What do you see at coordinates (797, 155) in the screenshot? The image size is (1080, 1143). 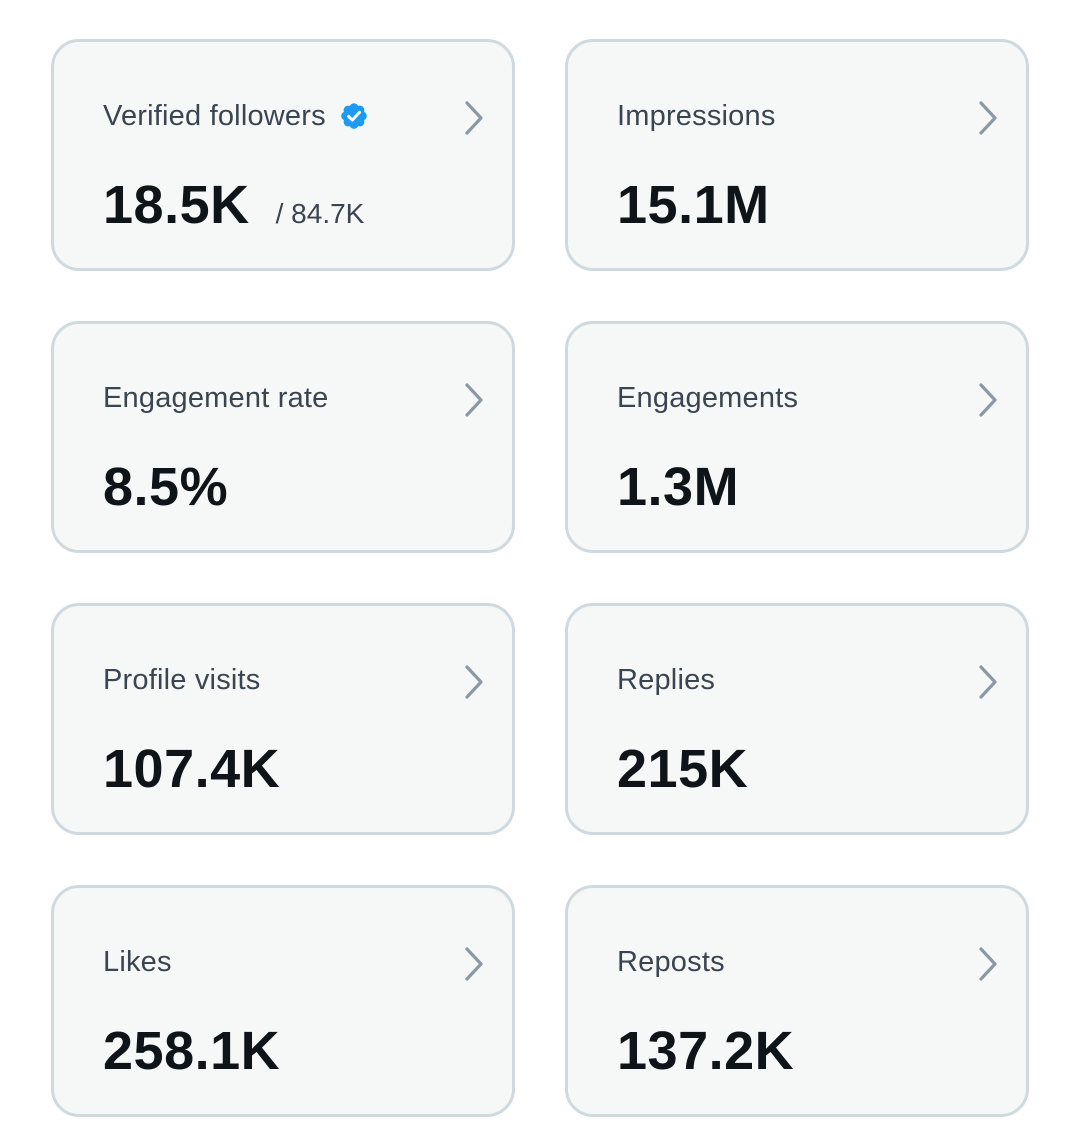 I see `metric-card-impressions: Impressions 15.1M` at bounding box center [797, 155].